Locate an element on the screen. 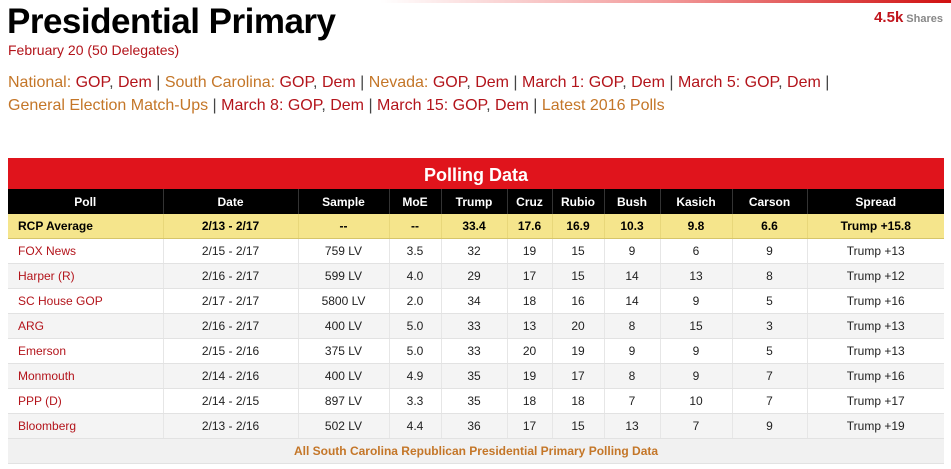 Image resolution: width=951 pixels, height=469 pixels. poll-name-link: Monmouth is located at coordinates (85, 376).